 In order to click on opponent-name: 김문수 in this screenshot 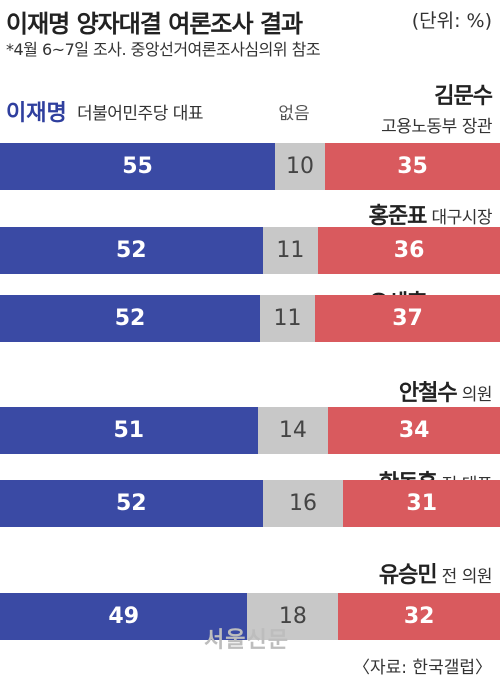, I will do `click(463, 96)`.